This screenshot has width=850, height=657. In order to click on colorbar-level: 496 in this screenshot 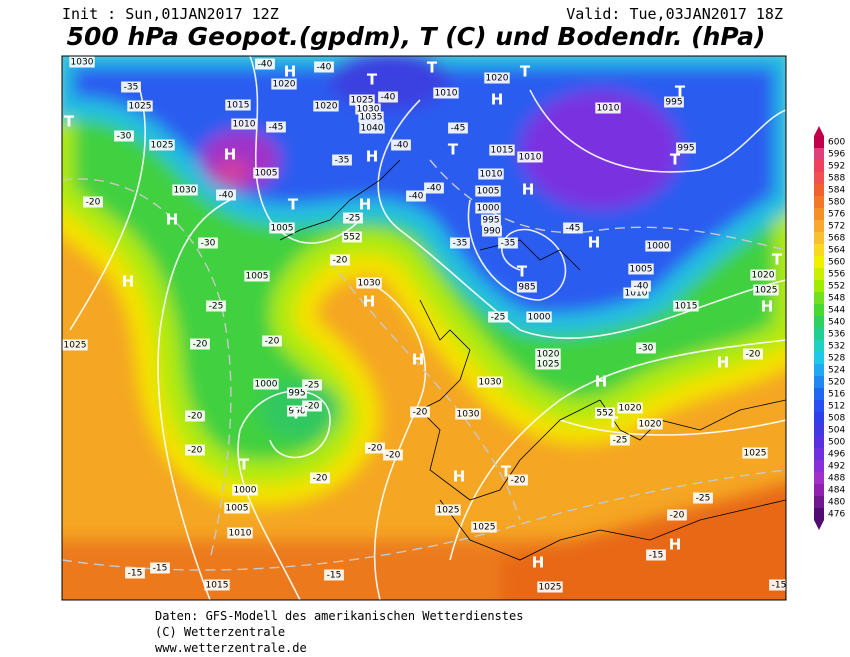, I will do `click(836, 455)`.